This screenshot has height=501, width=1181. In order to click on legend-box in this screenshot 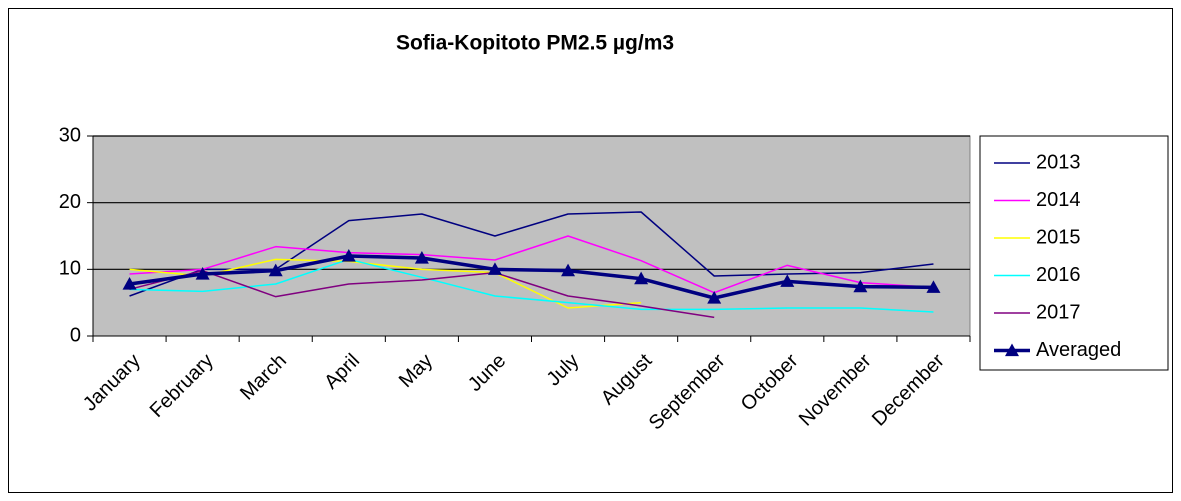, I will do `click(1074, 253)`.